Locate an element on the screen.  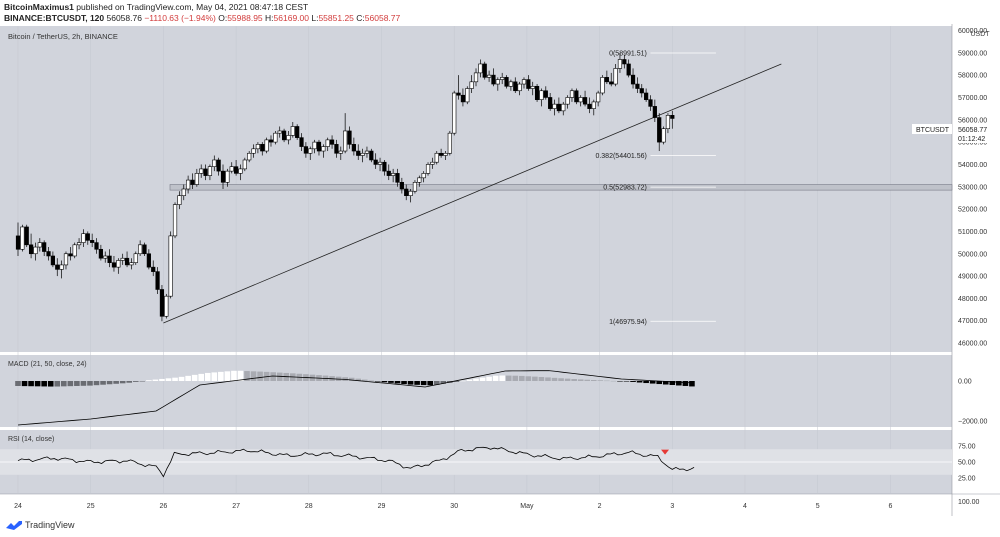
time-tick-label: 27 is located at coordinates (236, 506).